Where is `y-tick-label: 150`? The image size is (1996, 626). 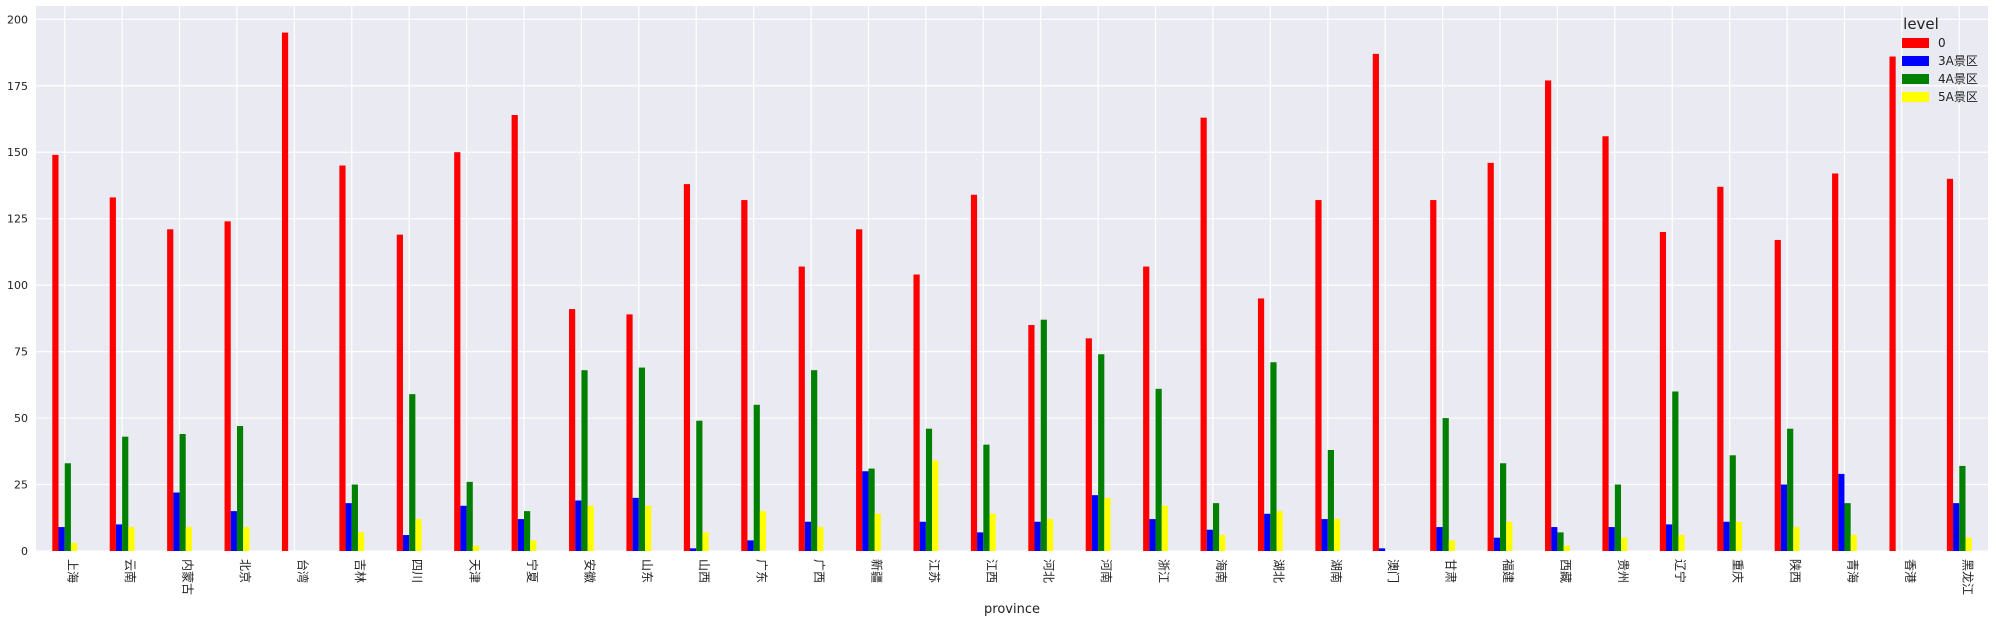
y-tick-label: 150 is located at coordinates (17, 152).